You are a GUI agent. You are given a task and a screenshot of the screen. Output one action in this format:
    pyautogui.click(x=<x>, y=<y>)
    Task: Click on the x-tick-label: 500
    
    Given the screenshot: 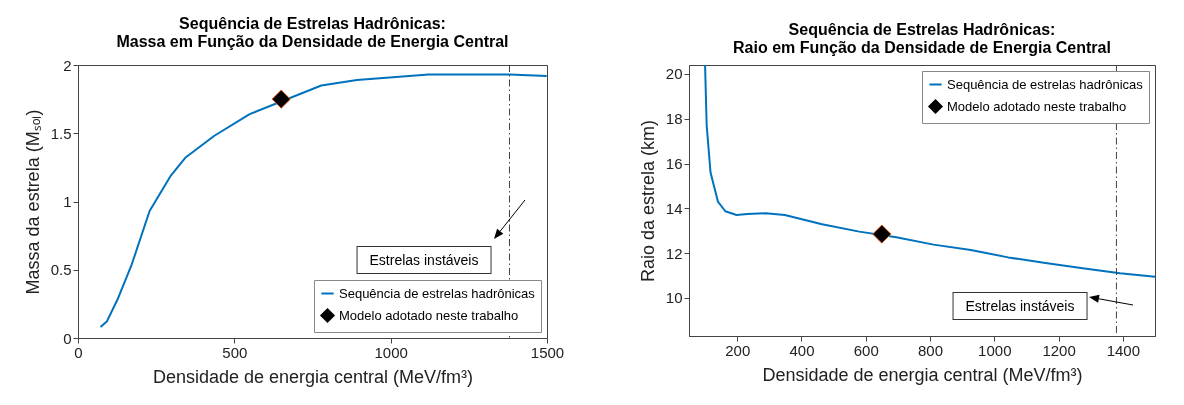 What is the action you would take?
    pyautogui.click(x=235, y=352)
    